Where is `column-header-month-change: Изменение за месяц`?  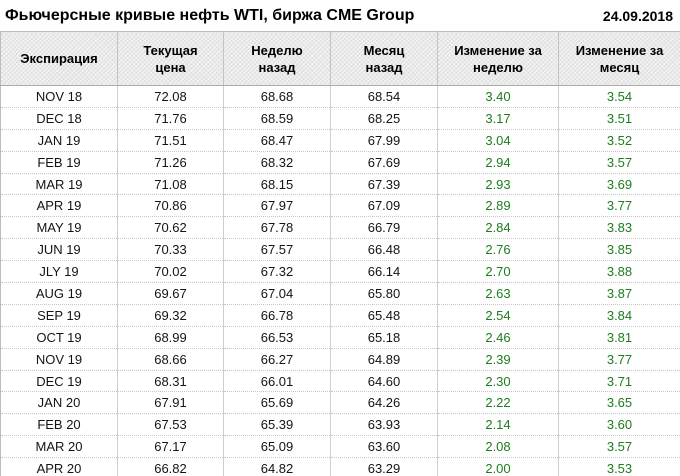
column-header-month-change: Изменение за месяц is located at coordinates (619, 58).